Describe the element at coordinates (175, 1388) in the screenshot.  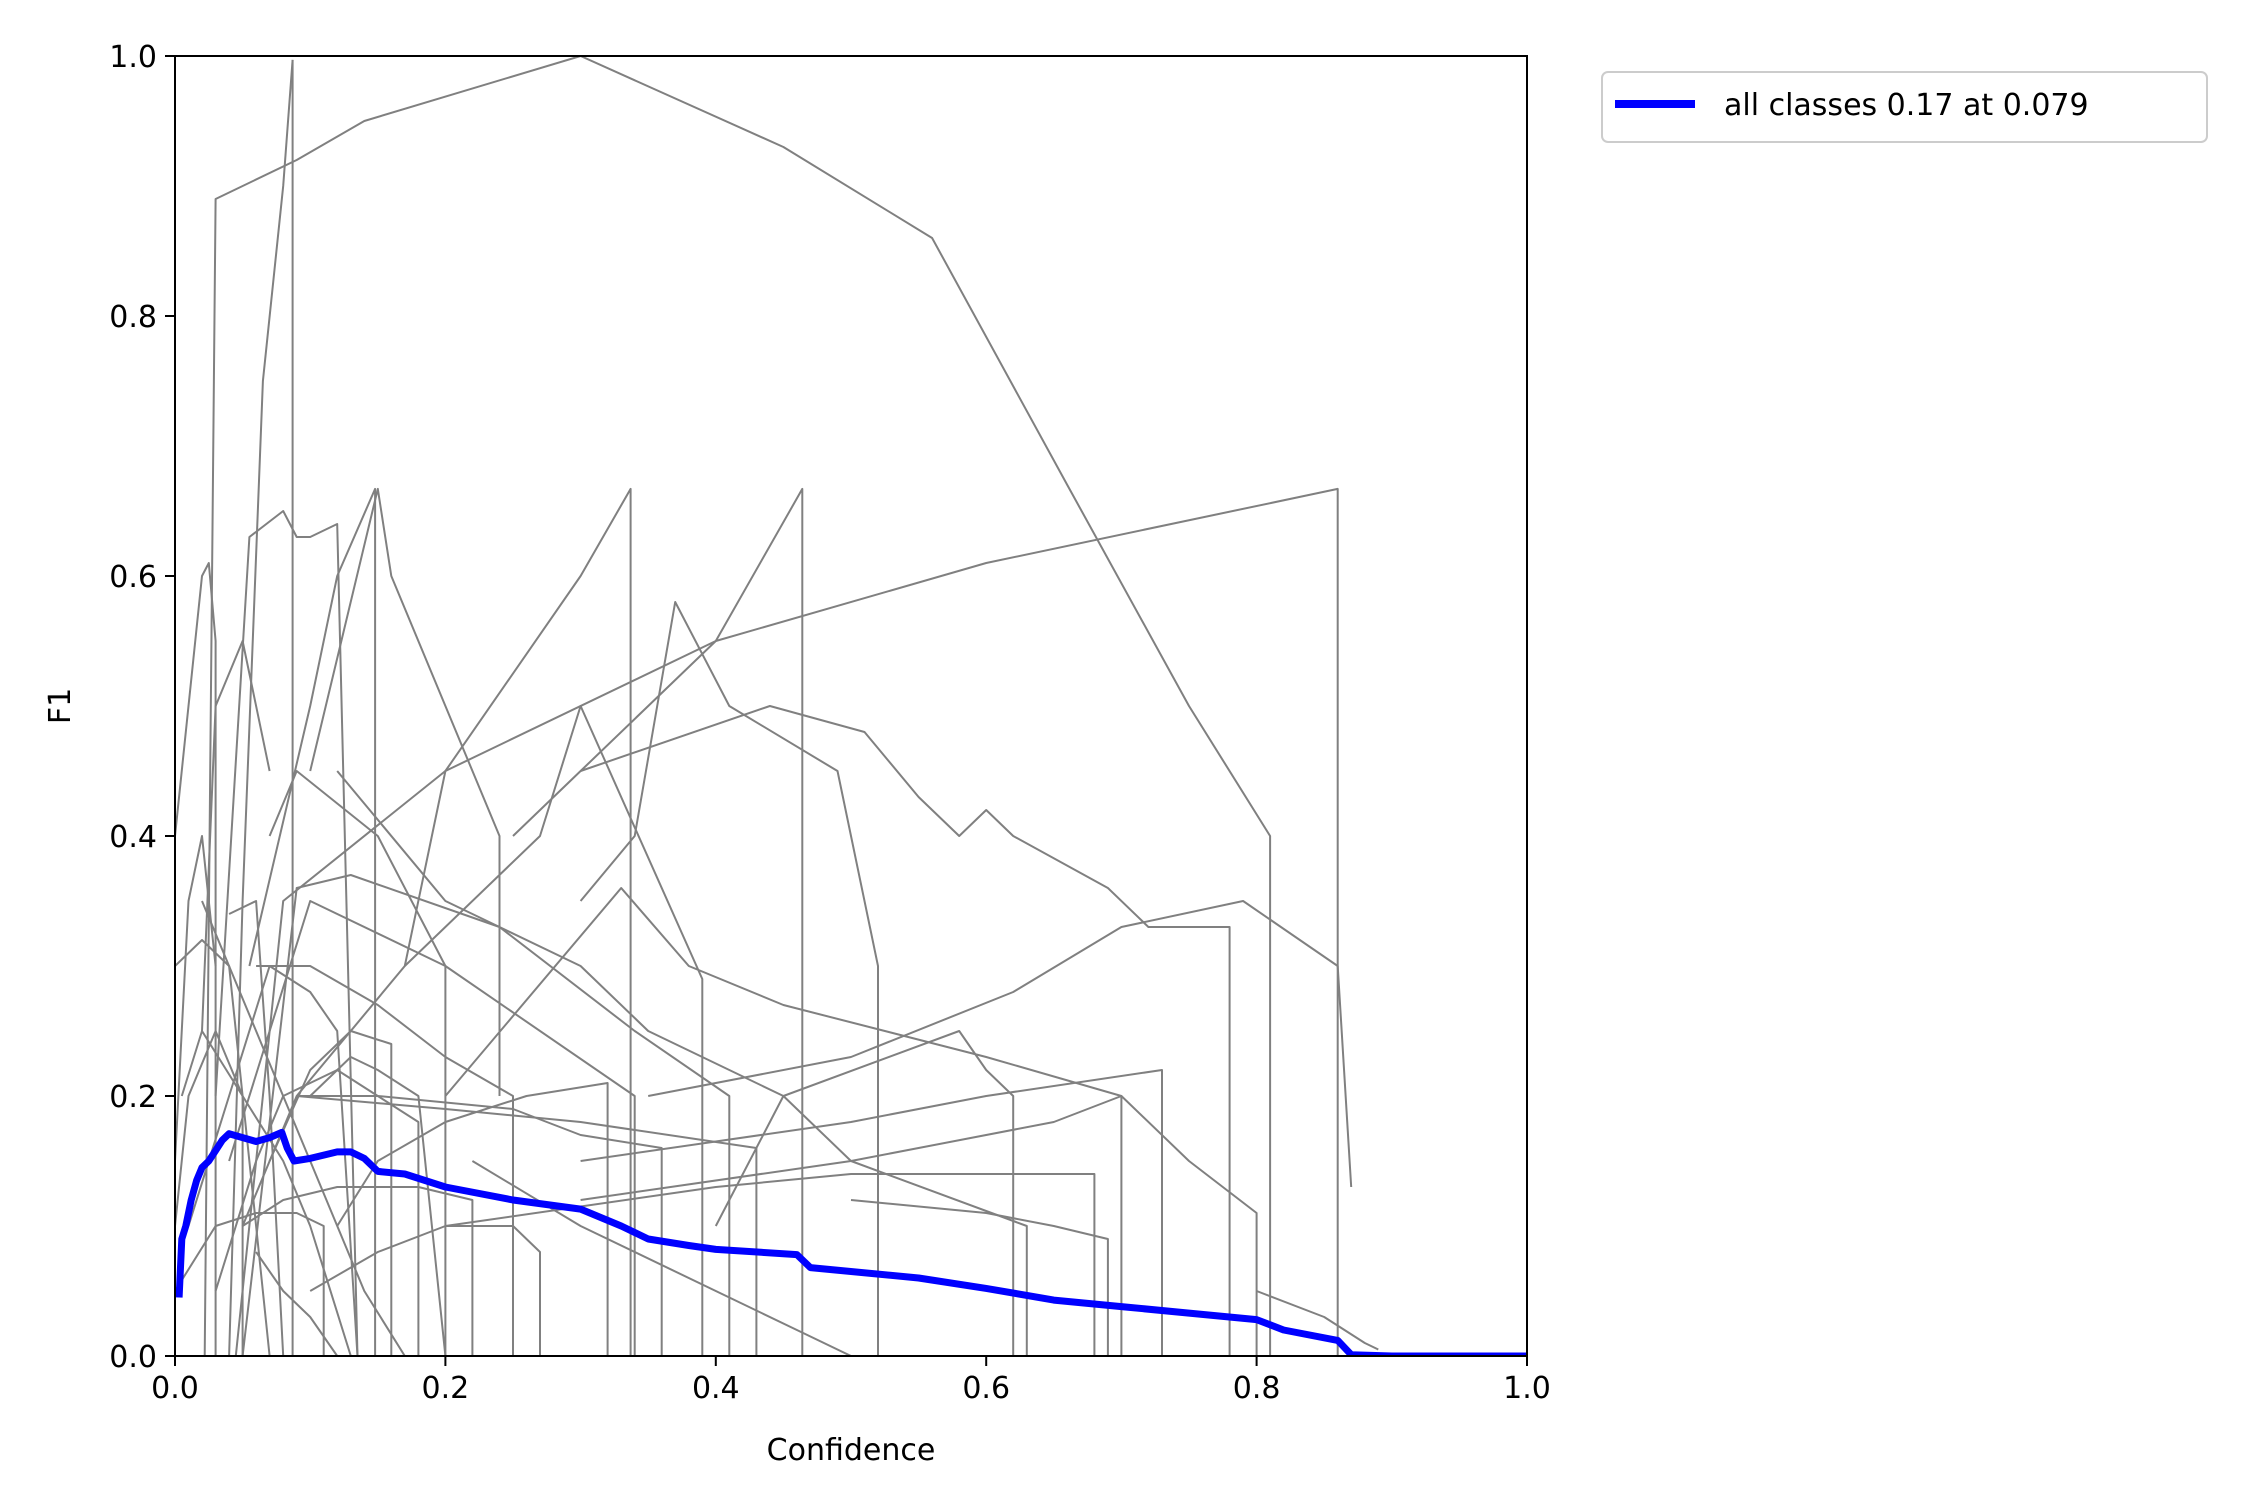
I see `x-tick-label: 0.0` at that location.